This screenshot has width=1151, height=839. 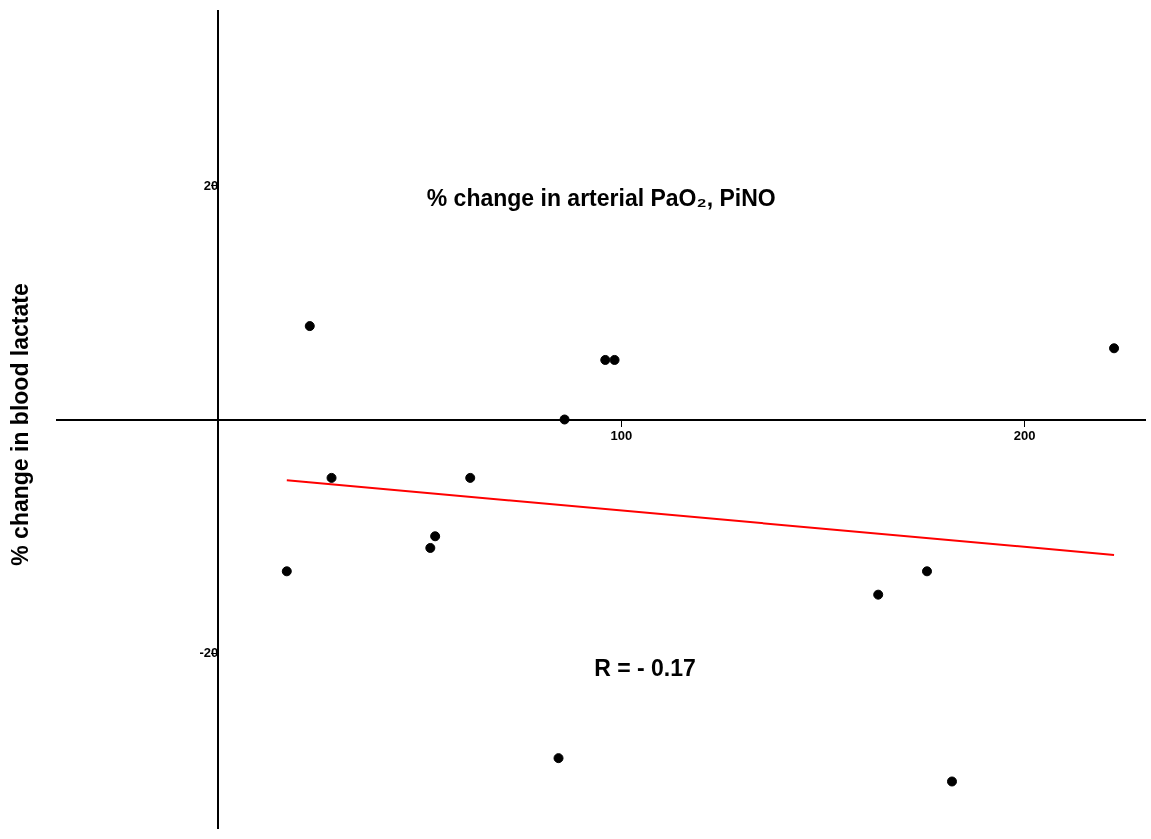 What do you see at coordinates (1024, 435) in the screenshot?
I see `x-tick-label: 200` at bounding box center [1024, 435].